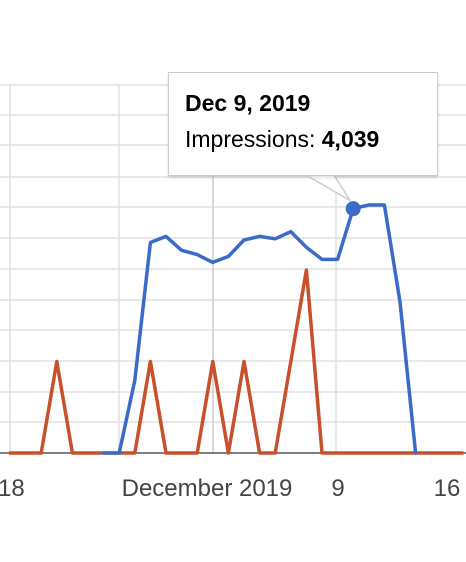 The width and height of the screenshot is (466, 562). What do you see at coordinates (253, 139) in the screenshot?
I see `tooltip-metric-label: Impressions:` at bounding box center [253, 139].